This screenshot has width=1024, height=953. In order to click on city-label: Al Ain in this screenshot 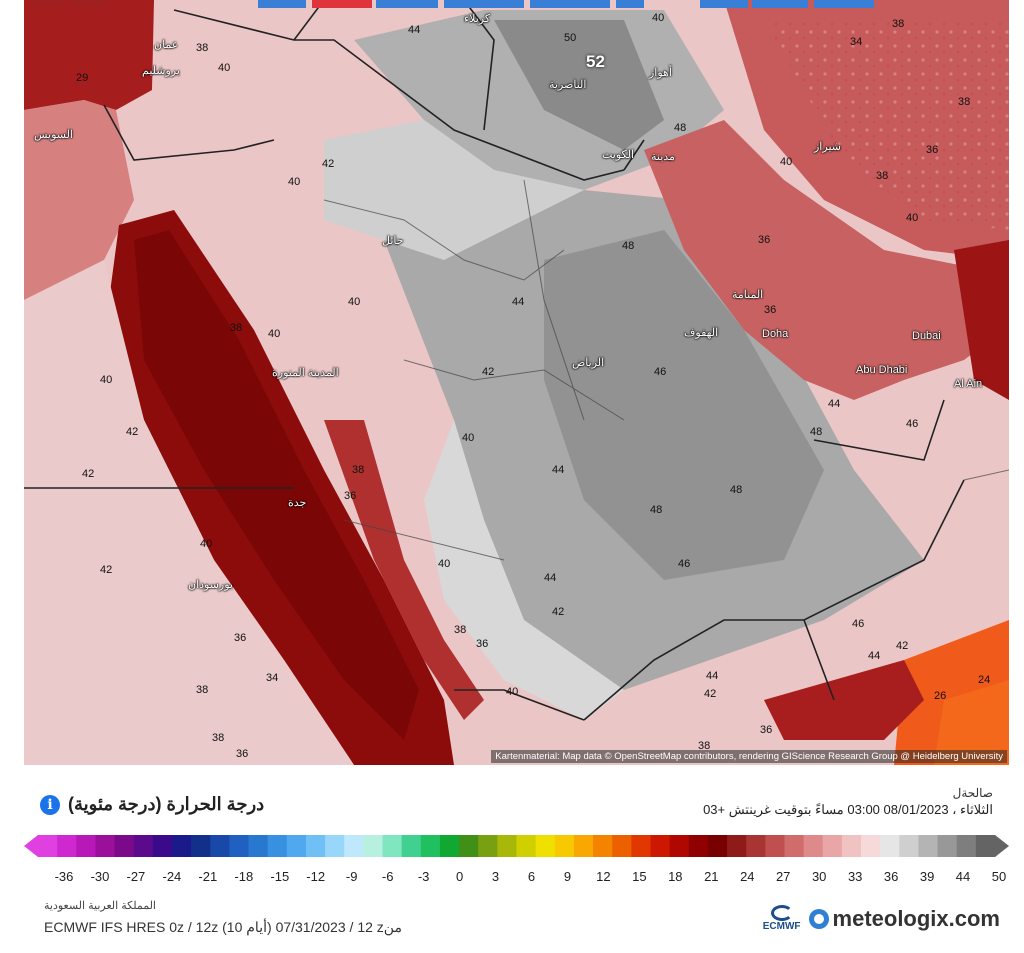, I will do `click(968, 384)`.